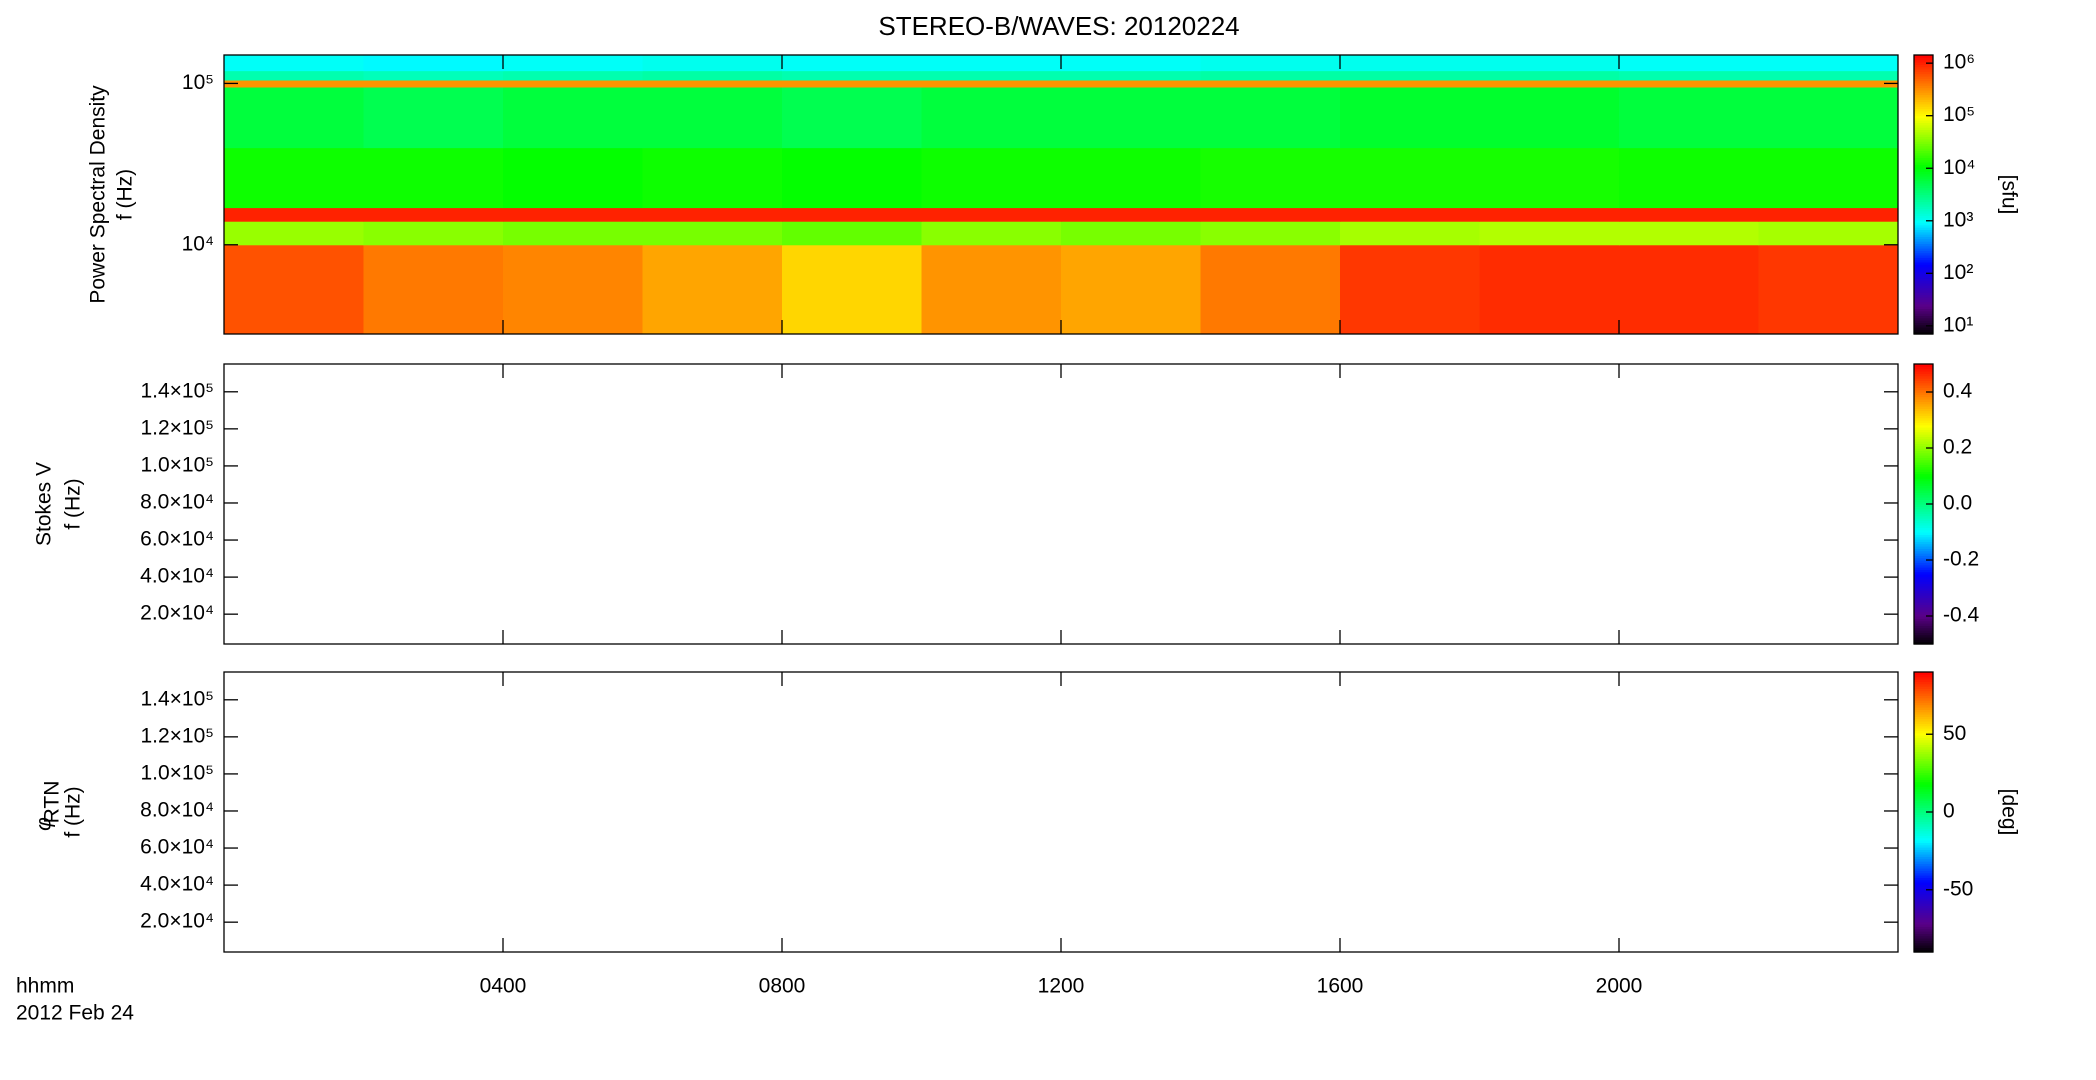  I want to click on colorbar-tick-label: 0.0, so click(1957, 503).